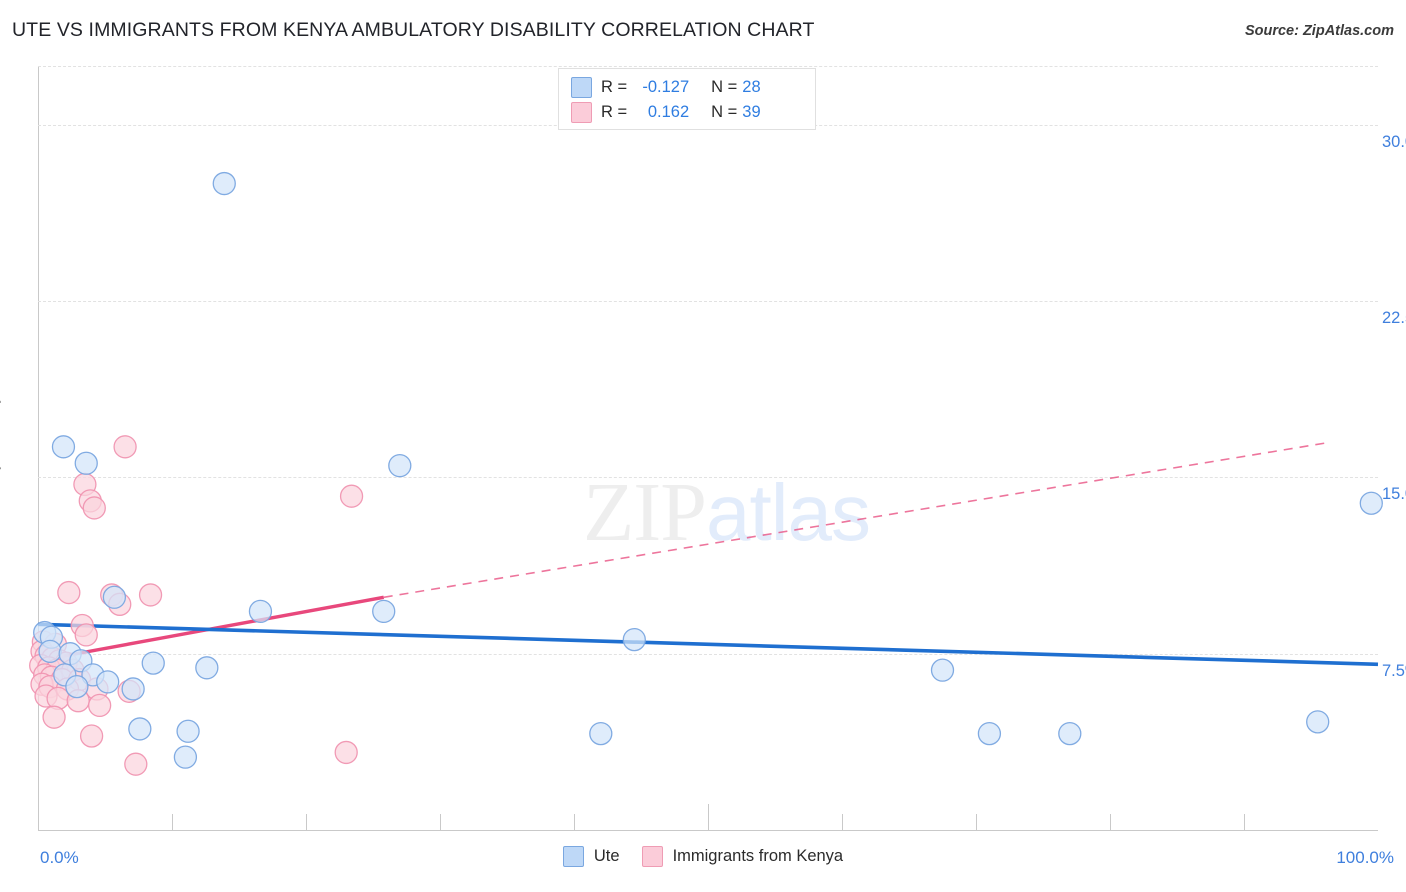 This screenshot has width=1406, height=892. What do you see at coordinates (614, 87) in the screenshot?
I see `r-label-ute: R =` at bounding box center [614, 87].